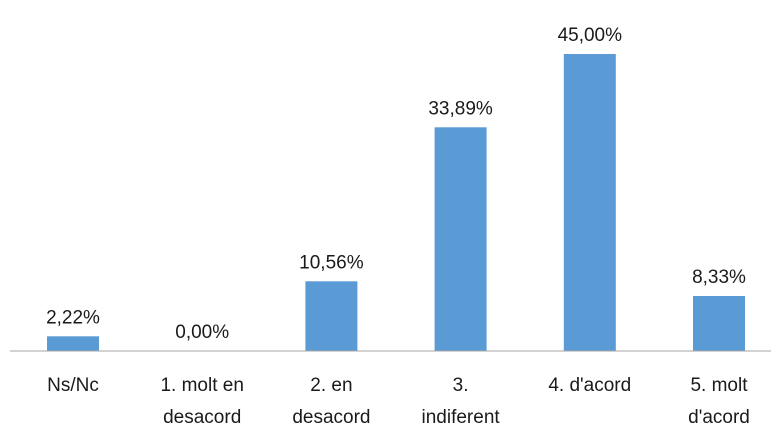 This screenshot has width=771, height=428. What do you see at coordinates (331, 417) in the screenshot?
I see `x-tick-label-2-line-1: desacord` at bounding box center [331, 417].